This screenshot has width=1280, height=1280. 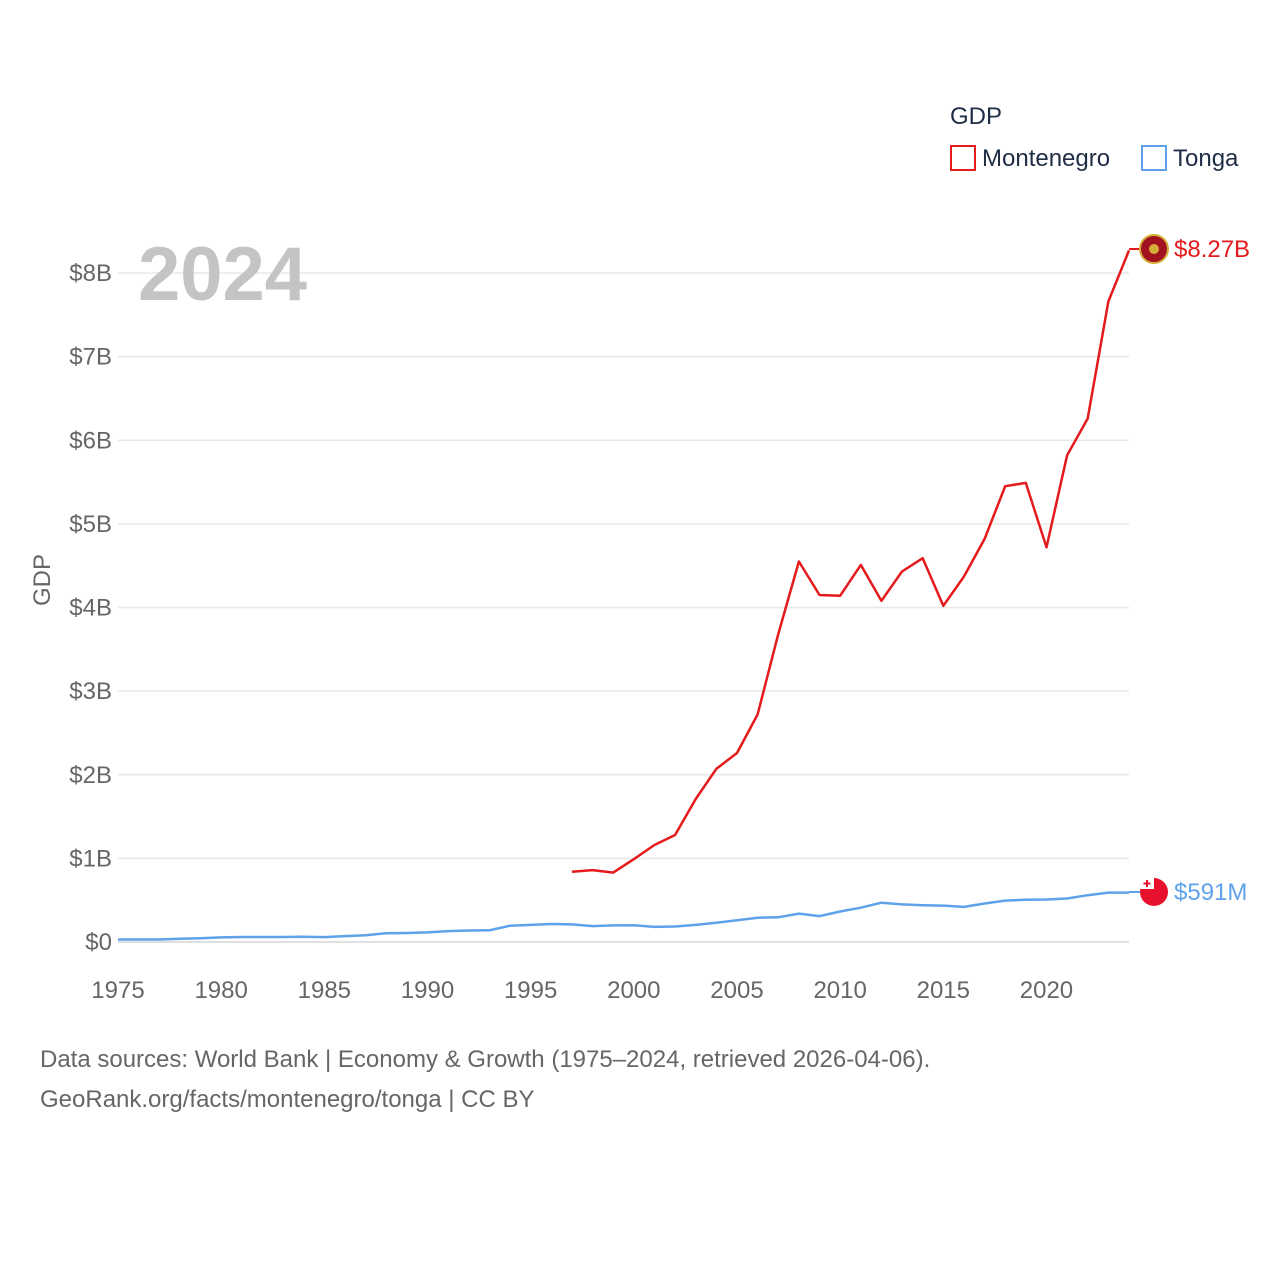 I want to click on legend-item-tonga: Tonga, so click(x=1190, y=158).